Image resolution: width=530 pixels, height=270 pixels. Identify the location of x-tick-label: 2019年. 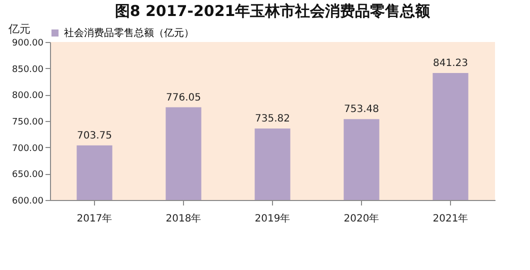
(272, 218).